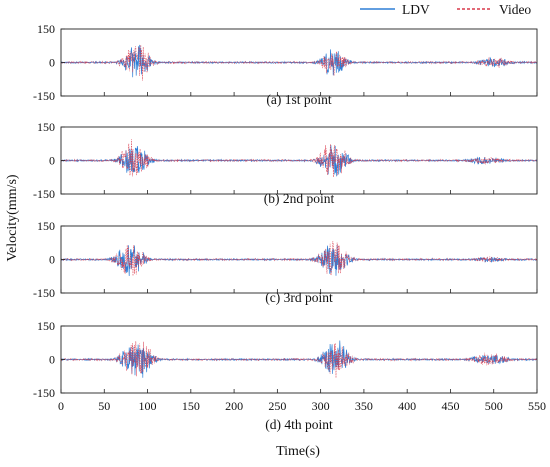  What do you see at coordinates (299, 198) in the screenshot?
I see `panel-subtitle: (b) 2nd point` at bounding box center [299, 198].